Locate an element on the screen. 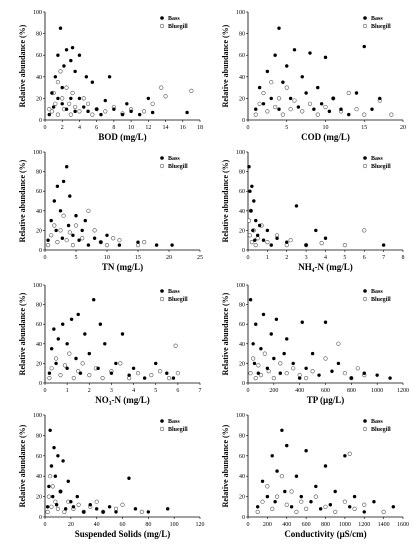 The image size is (420, 550). x-tick-label: 5 is located at coordinates (286, 128).